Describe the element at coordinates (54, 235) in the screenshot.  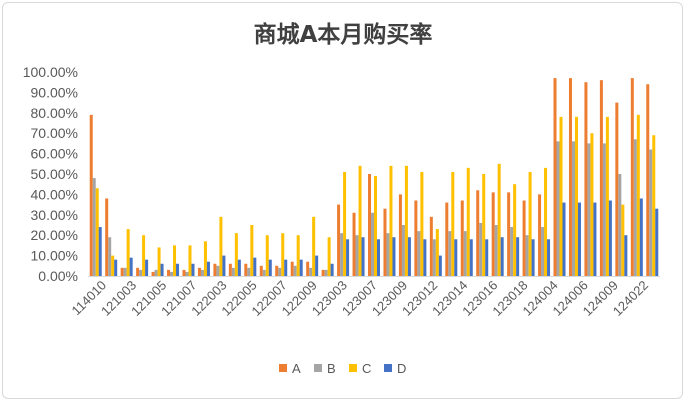
I see `y-tick-label: 20.00%` at that location.